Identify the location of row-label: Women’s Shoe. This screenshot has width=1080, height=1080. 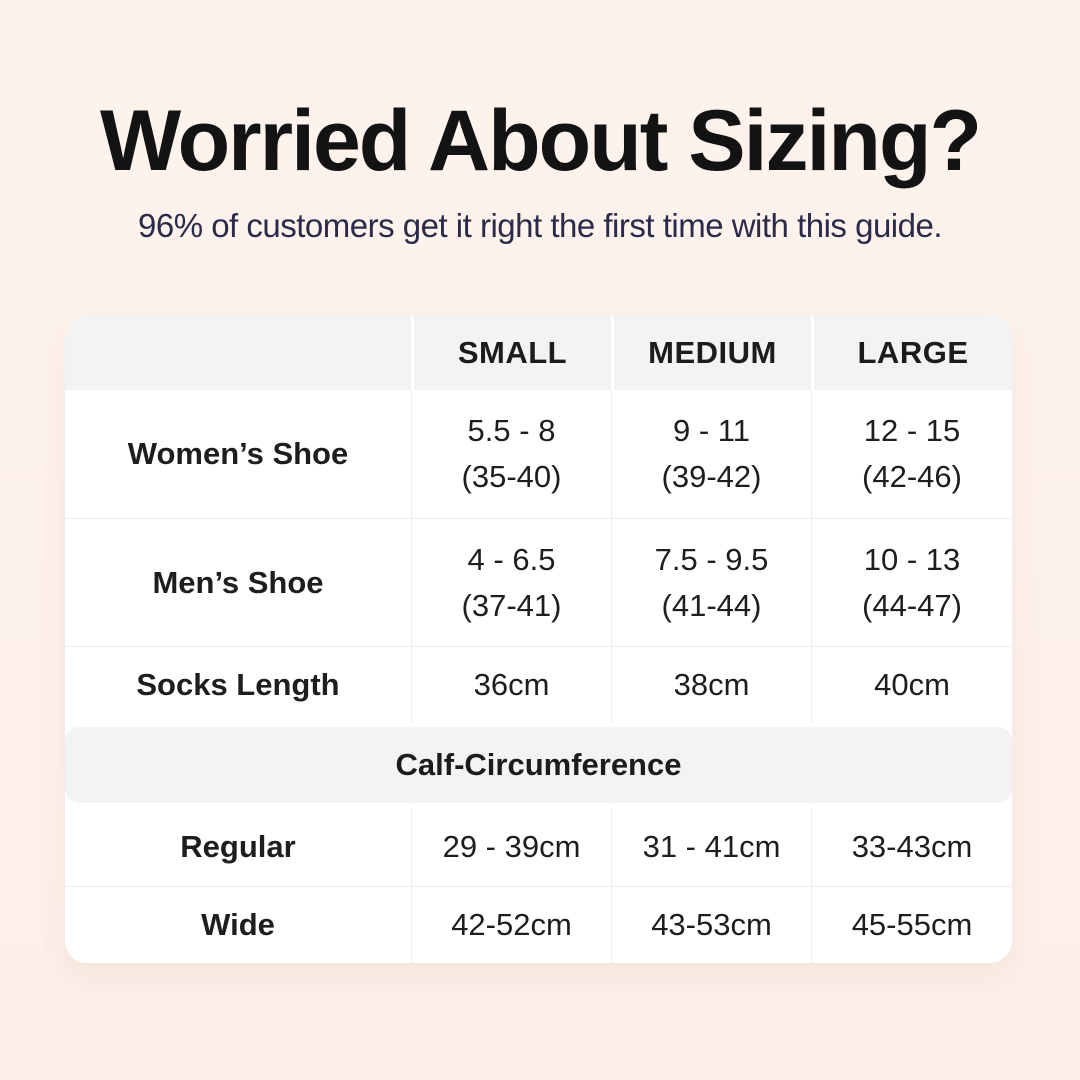
(238, 453).